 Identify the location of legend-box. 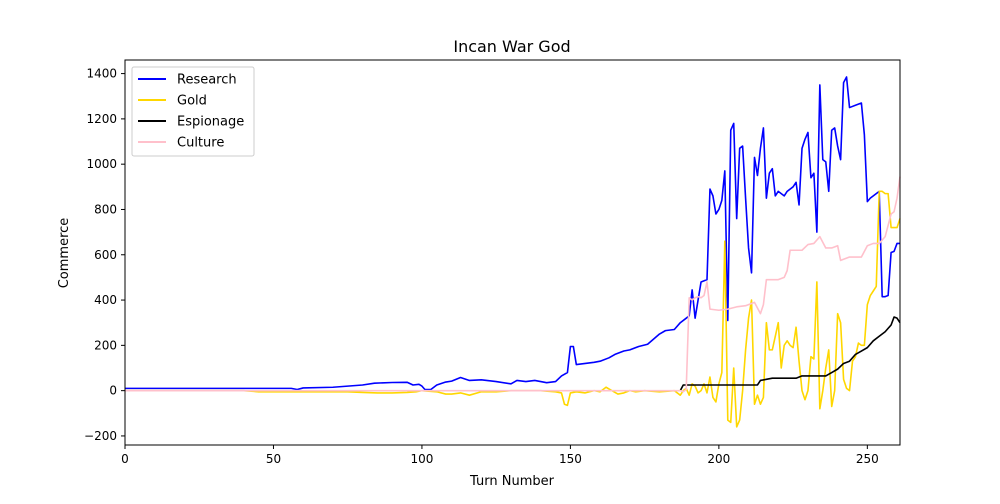
(193, 111).